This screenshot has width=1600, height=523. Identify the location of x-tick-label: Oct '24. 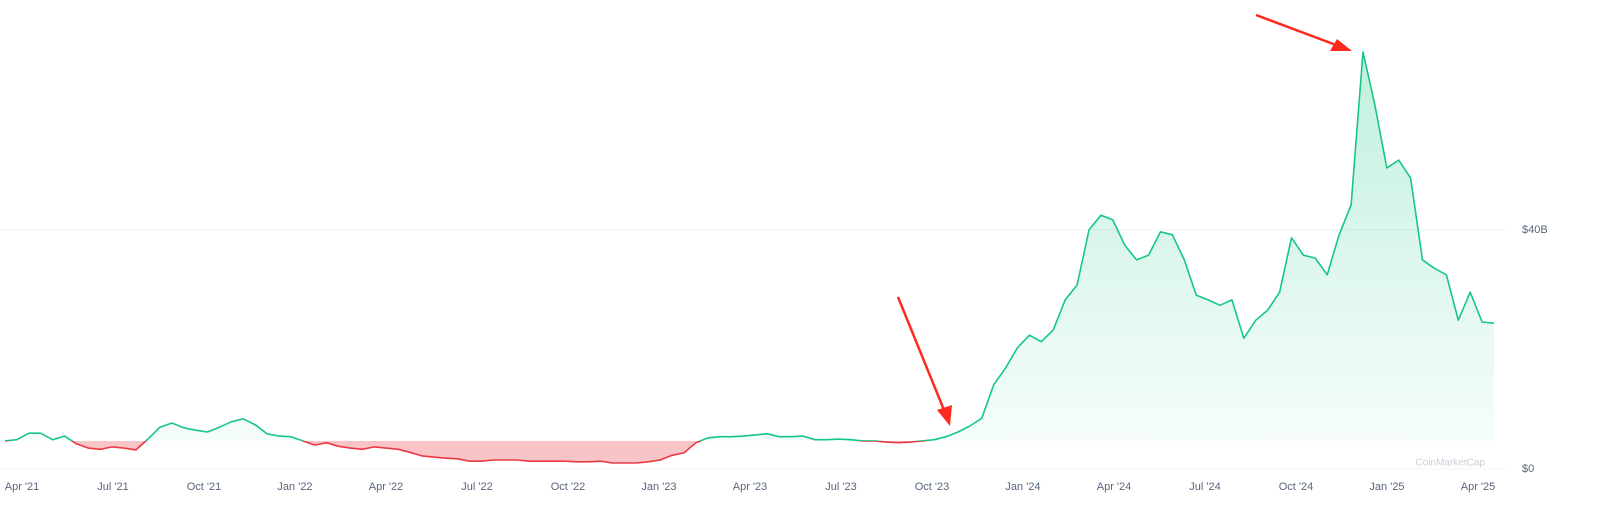
(1296, 487).